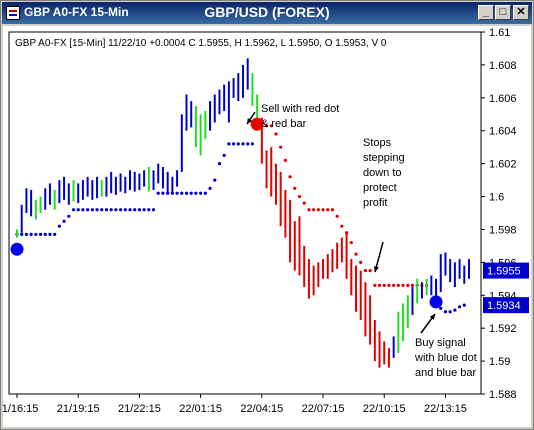 This screenshot has width=534, height=430. What do you see at coordinates (375, 203) in the screenshot?
I see `annotation-text: profit` at bounding box center [375, 203].